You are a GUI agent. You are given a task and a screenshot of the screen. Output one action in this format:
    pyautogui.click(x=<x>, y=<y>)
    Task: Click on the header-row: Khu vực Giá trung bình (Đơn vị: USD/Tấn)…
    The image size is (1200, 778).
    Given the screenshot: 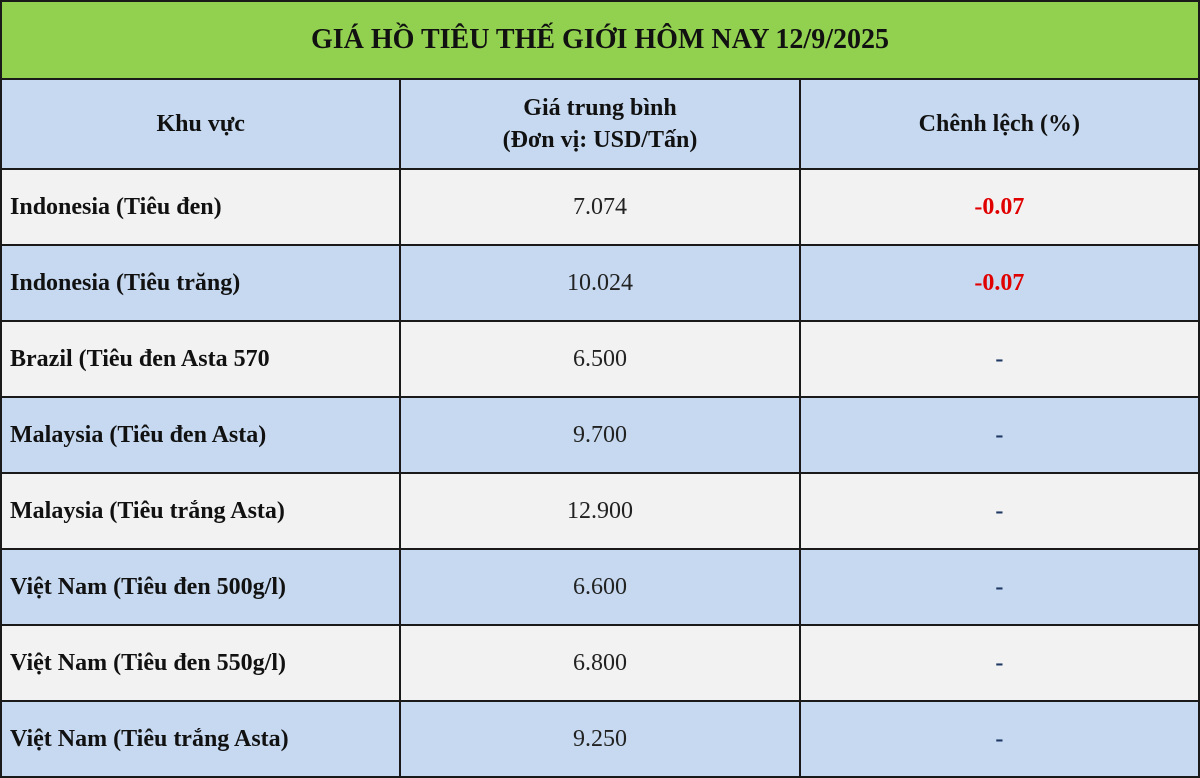 What is the action you would take?
    pyautogui.click(x=600, y=124)
    